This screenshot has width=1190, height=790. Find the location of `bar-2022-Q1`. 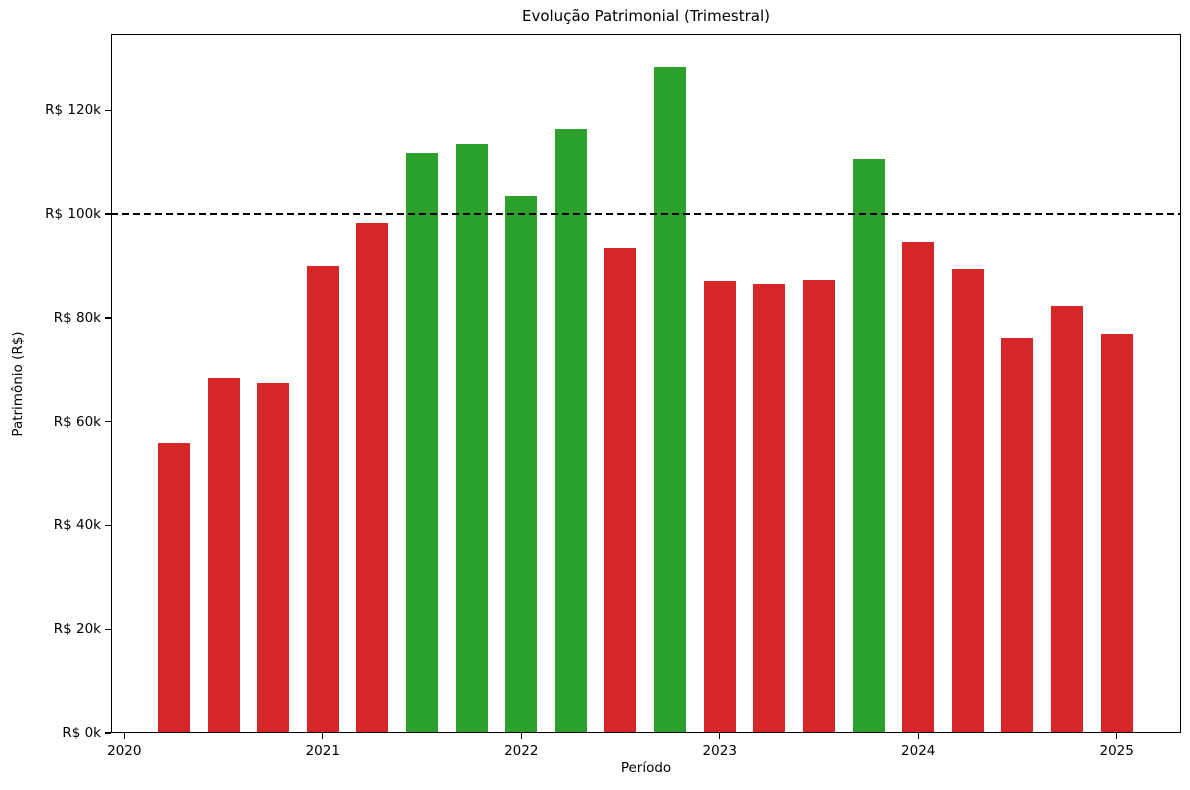

bar-2022-Q1 is located at coordinates (570, 431).